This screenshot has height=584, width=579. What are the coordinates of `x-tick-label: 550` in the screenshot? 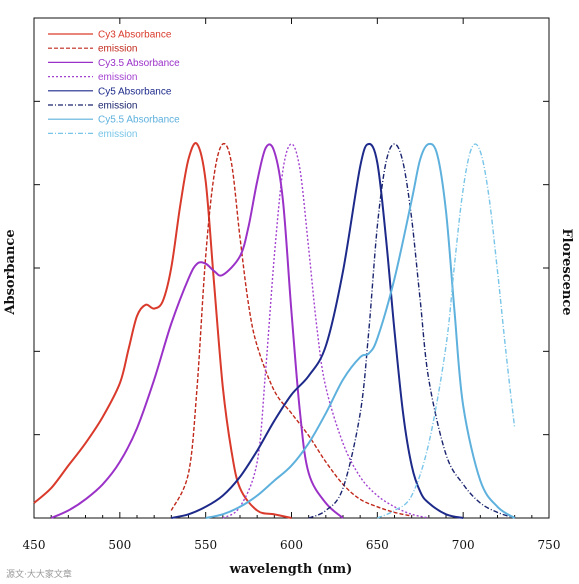 It's located at (205, 545).